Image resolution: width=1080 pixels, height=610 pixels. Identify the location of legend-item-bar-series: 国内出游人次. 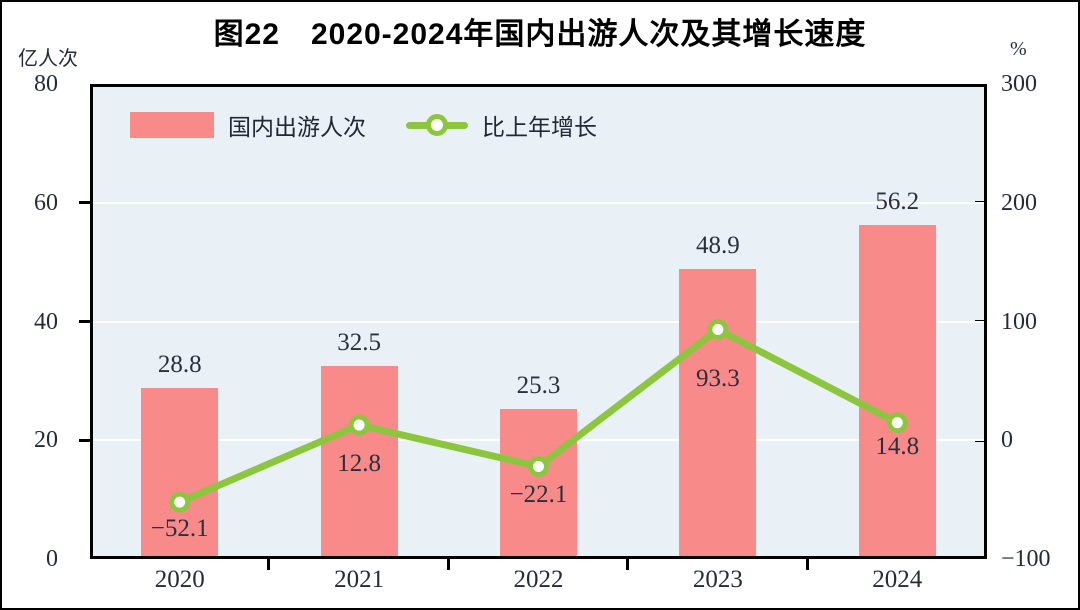
(248, 125).